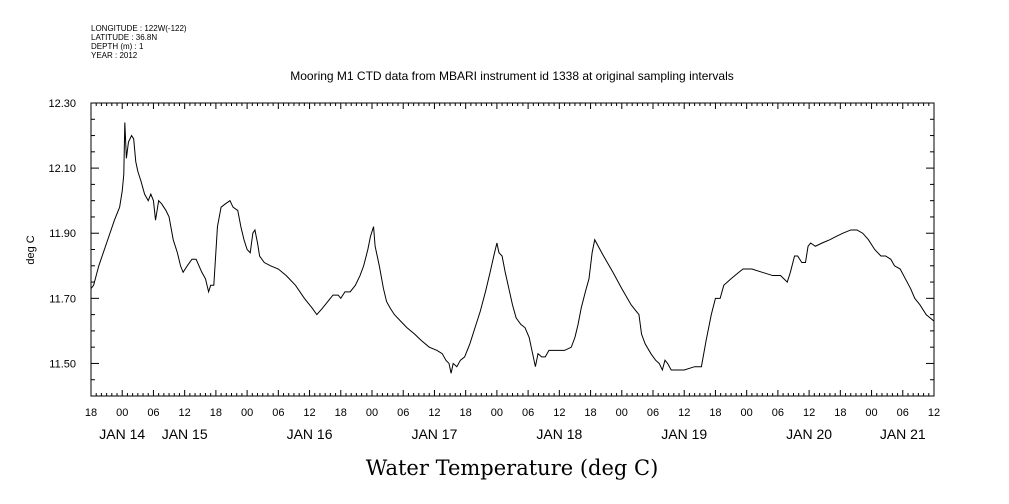  What do you see at coordinates (512, 468) in the screenshot?
I see `x-axis-label: Water Temperature (deg C)` at bounding box center [512, 468].